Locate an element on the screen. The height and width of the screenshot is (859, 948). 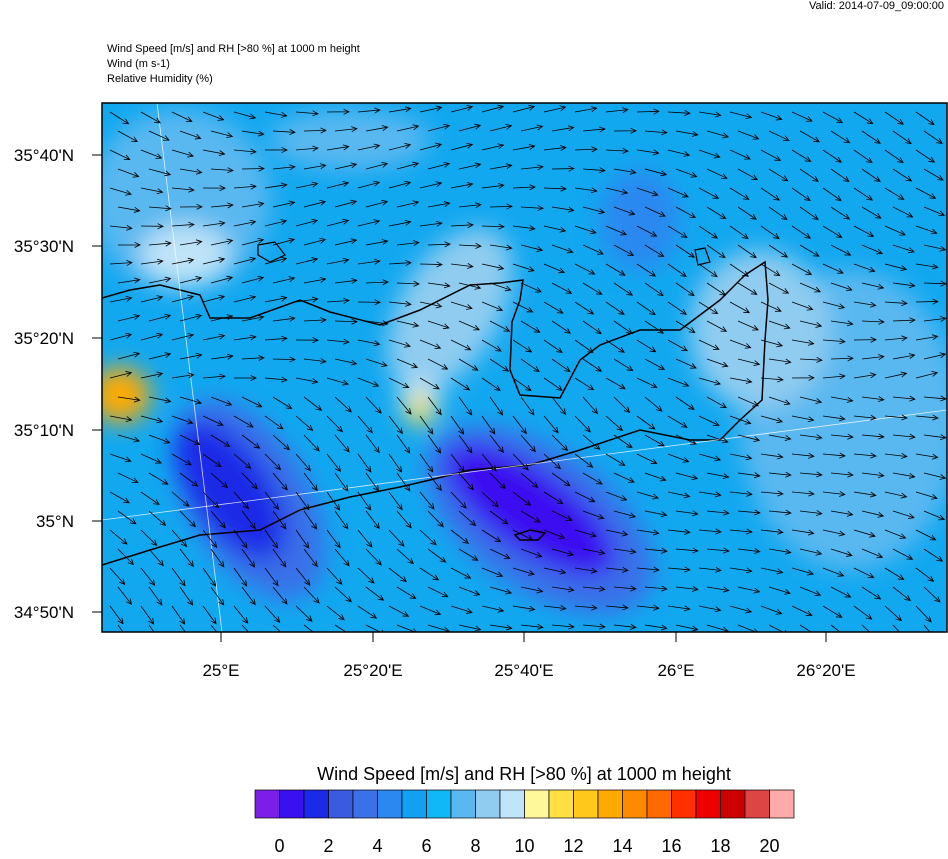
colorbar-tick-label: 0 is located at coordinates (279, 845).